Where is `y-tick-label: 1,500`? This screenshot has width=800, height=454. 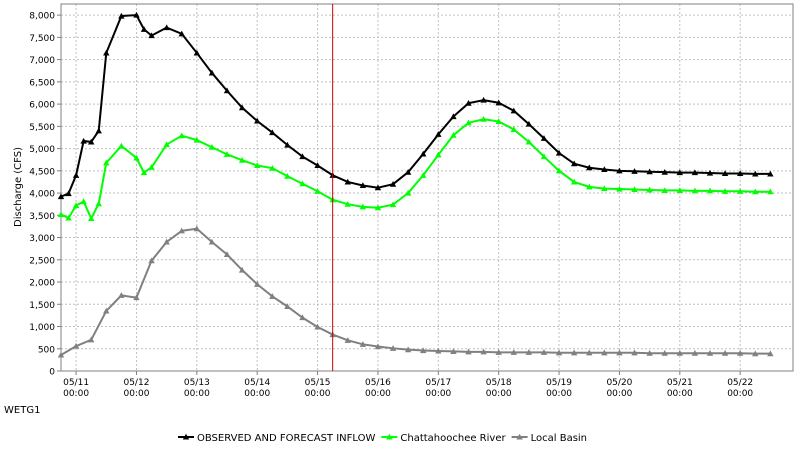 y-tick-label: 1,500 is located at coordinates (42, 306).